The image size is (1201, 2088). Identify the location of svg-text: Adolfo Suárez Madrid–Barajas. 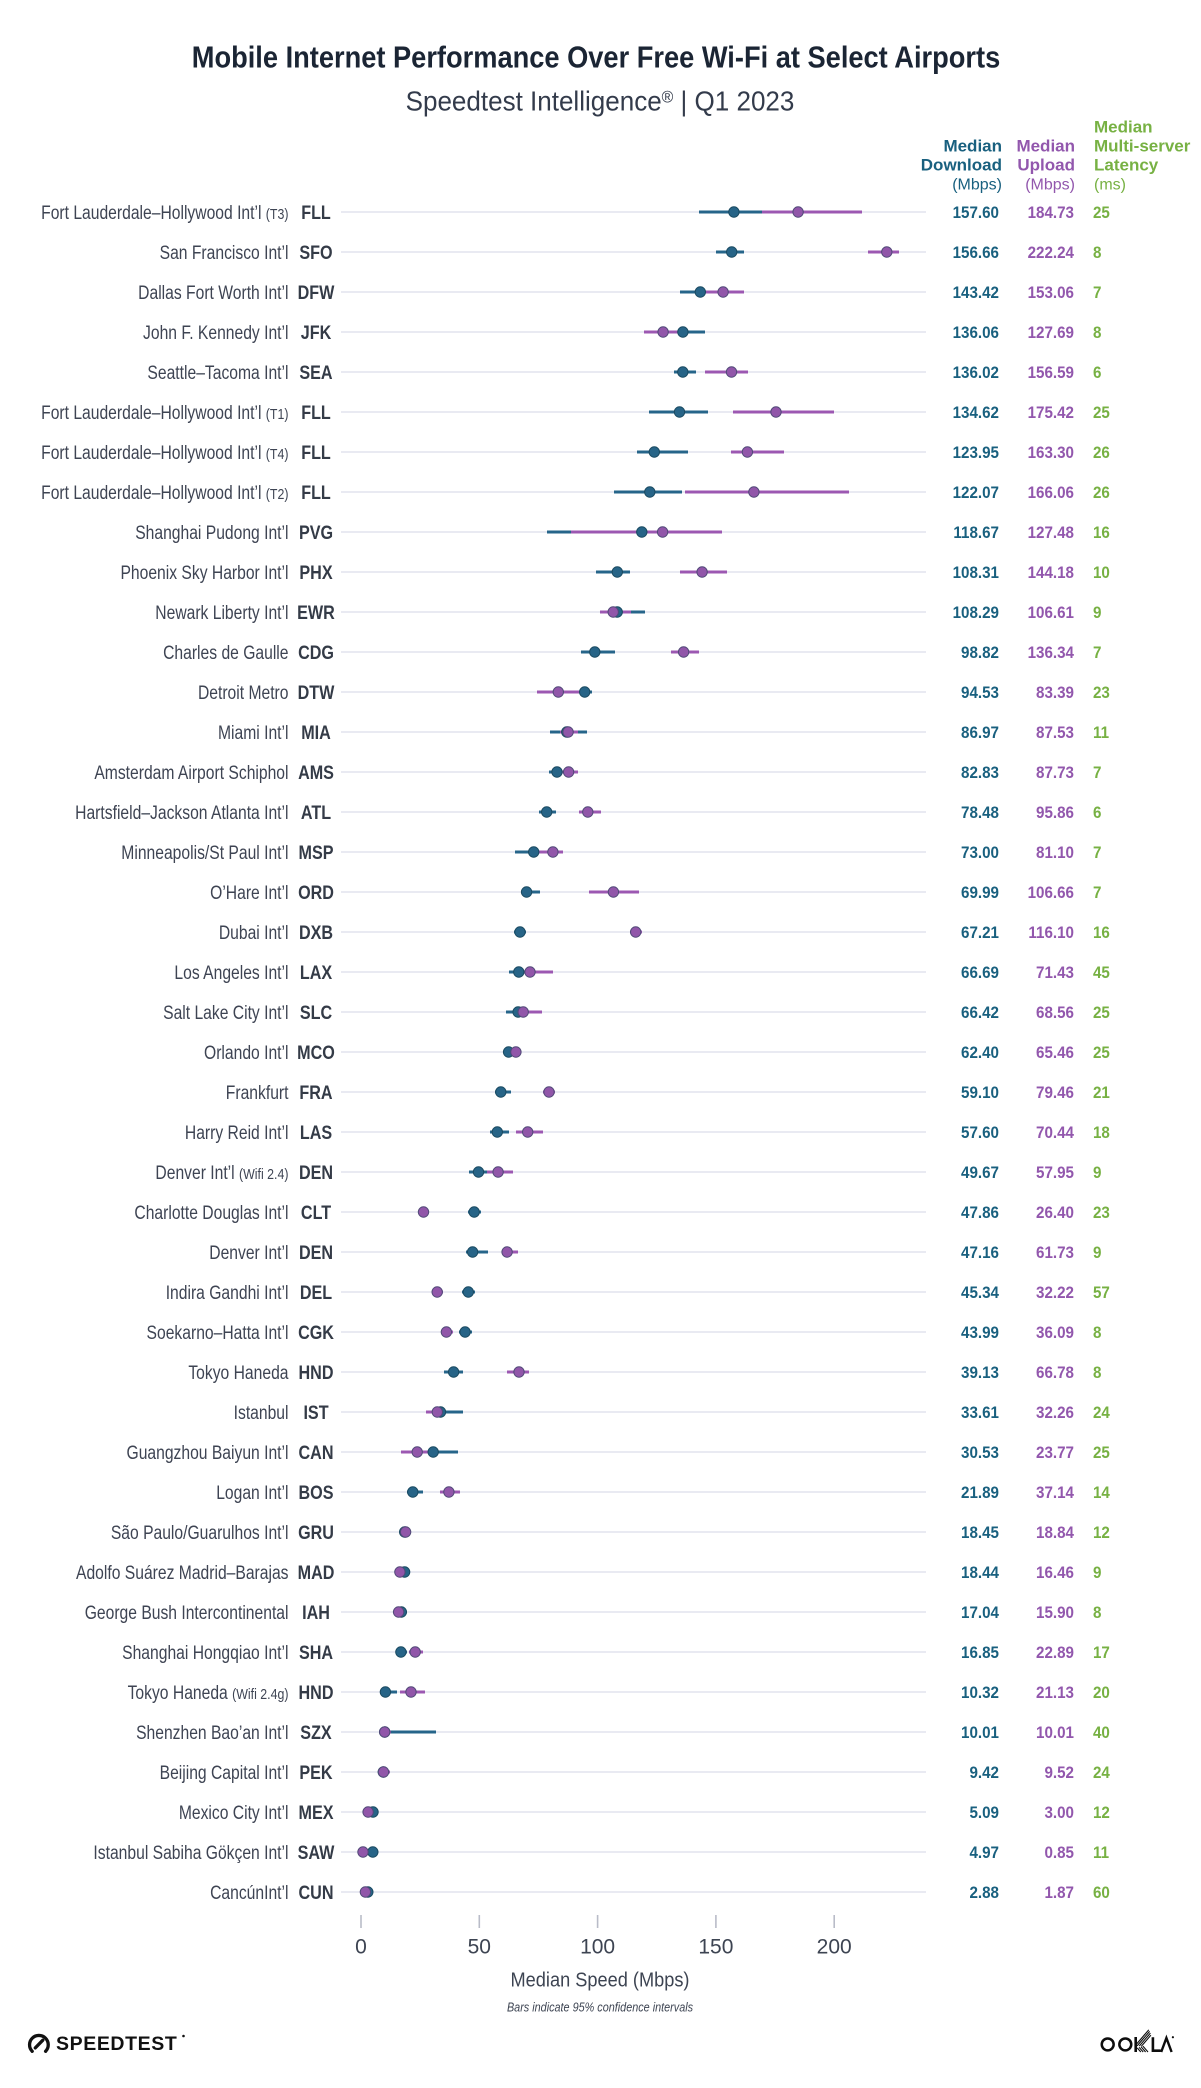
(182, 1573).